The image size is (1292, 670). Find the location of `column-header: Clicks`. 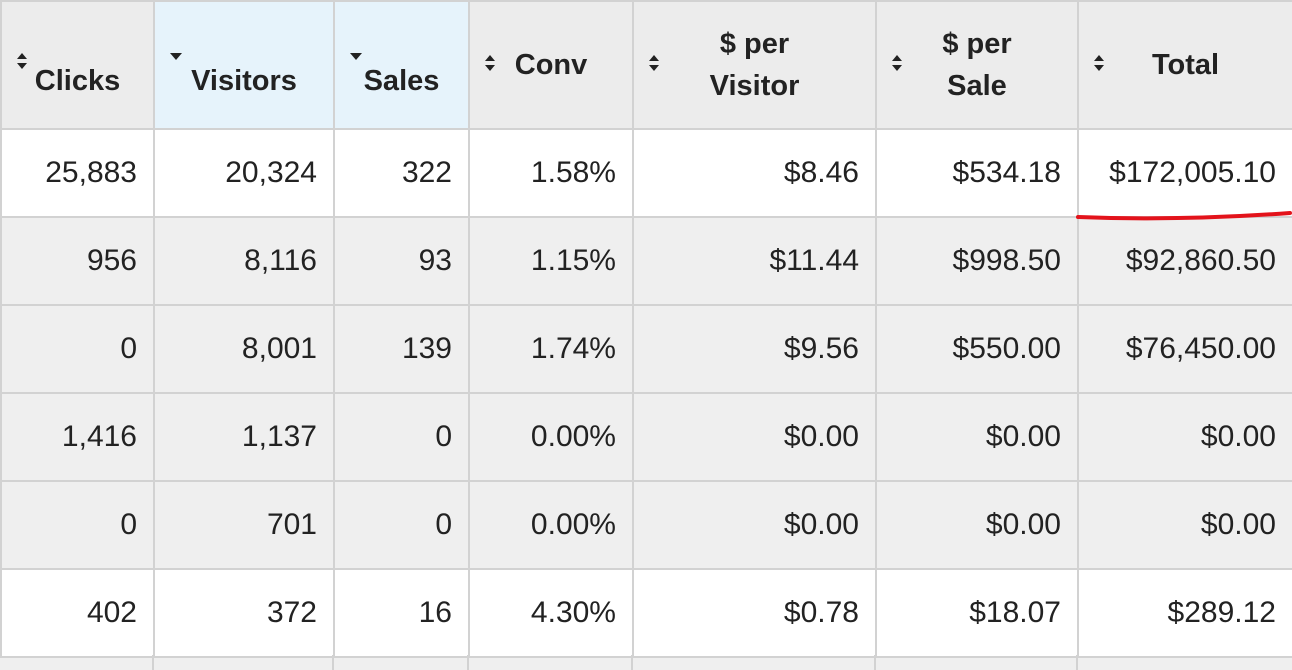

column-header: Clicks is located at coordinates (77, 65).